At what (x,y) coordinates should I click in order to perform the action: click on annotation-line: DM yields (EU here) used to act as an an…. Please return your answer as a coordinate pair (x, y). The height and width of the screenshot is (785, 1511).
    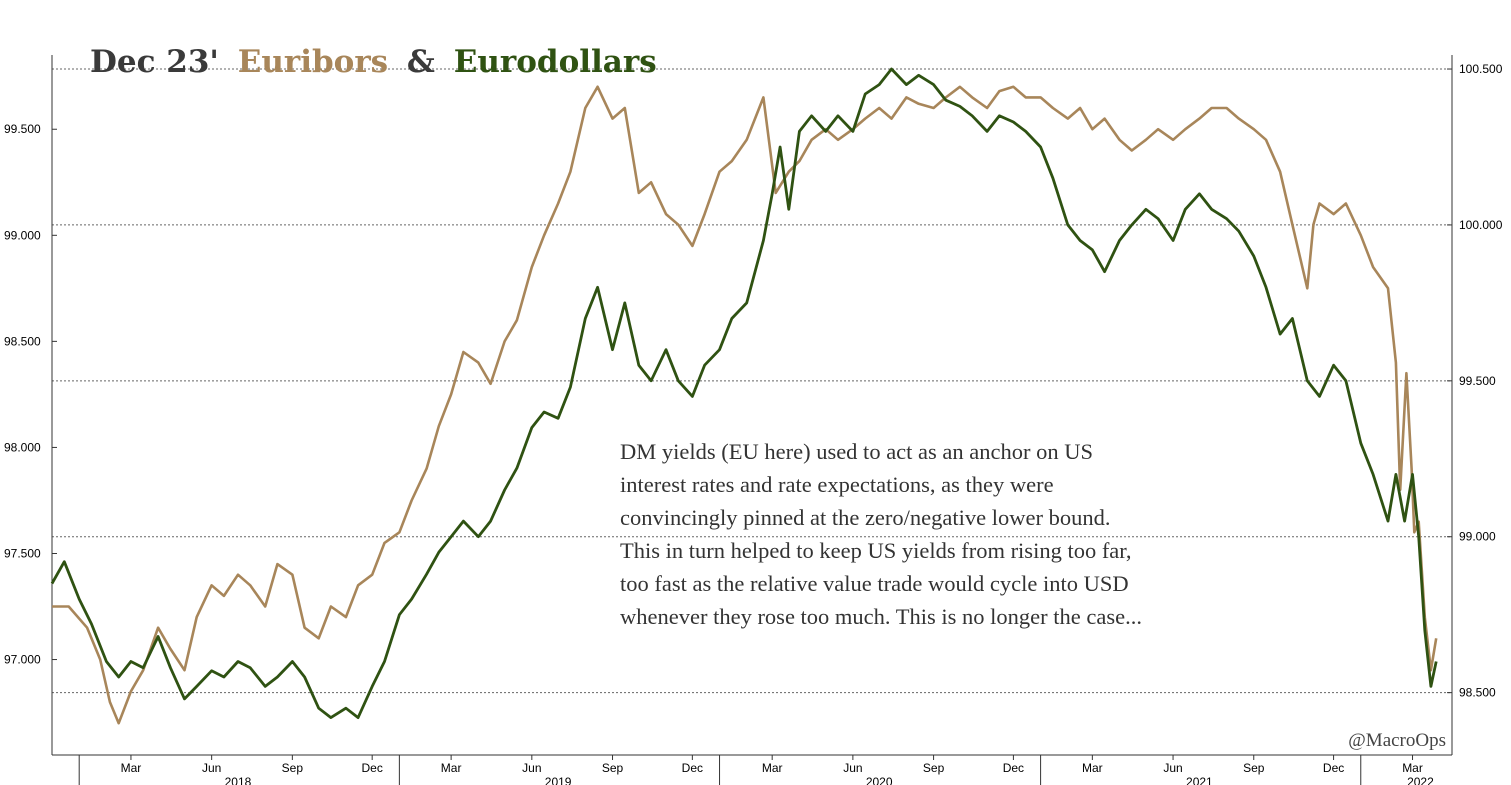
    Looking at the image, I should click on (856, 451).